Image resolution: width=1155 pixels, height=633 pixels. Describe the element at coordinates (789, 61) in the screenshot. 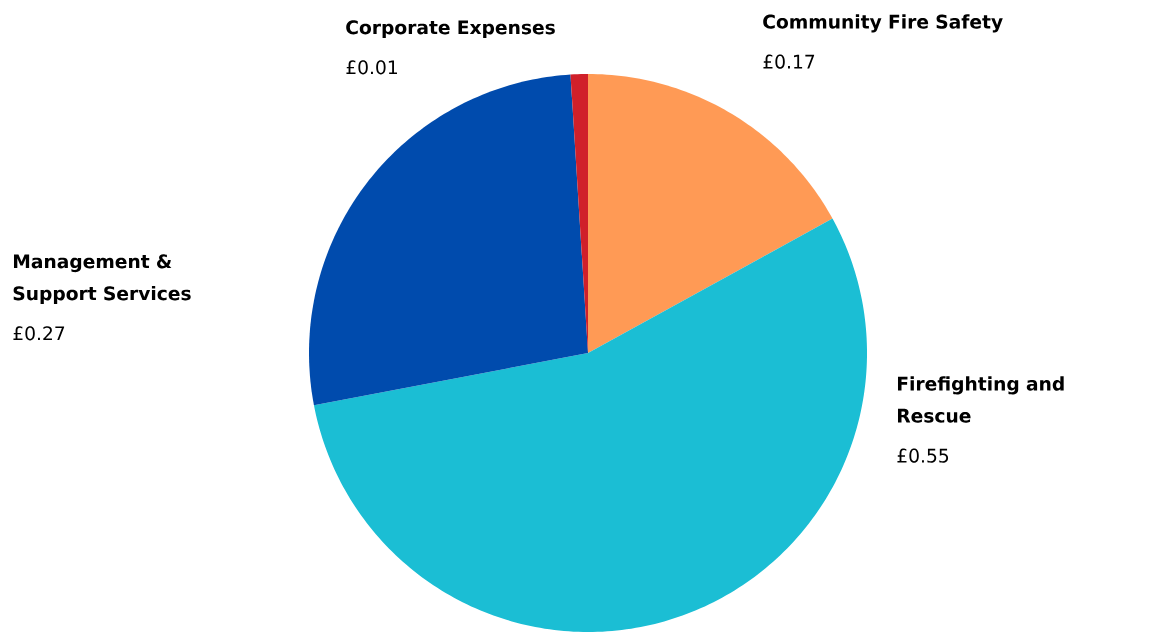

I see `data-label: £0.17` at that location.